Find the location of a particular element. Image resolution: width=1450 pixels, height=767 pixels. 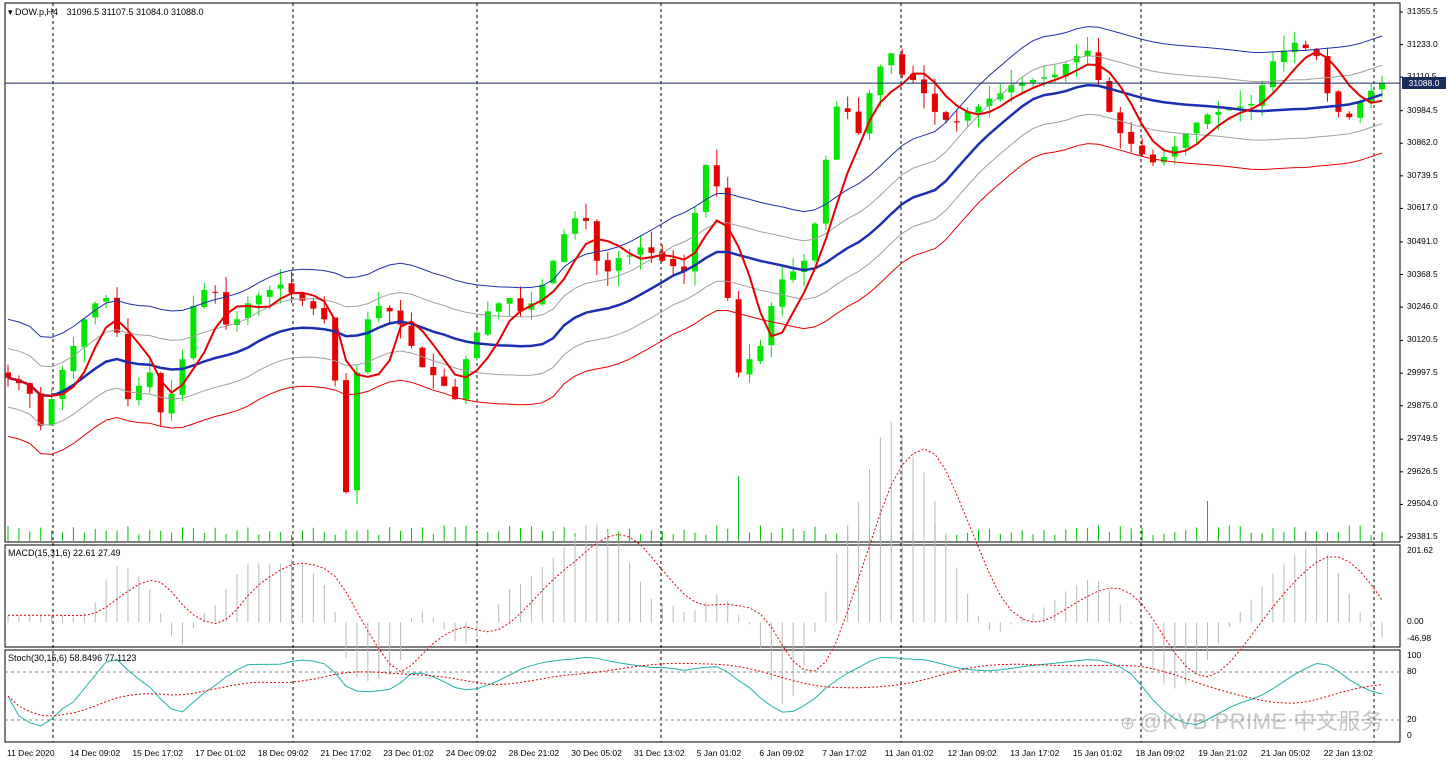

date-tick-label: 19 Jan 21:02 is located at coordinates (1223, 753).